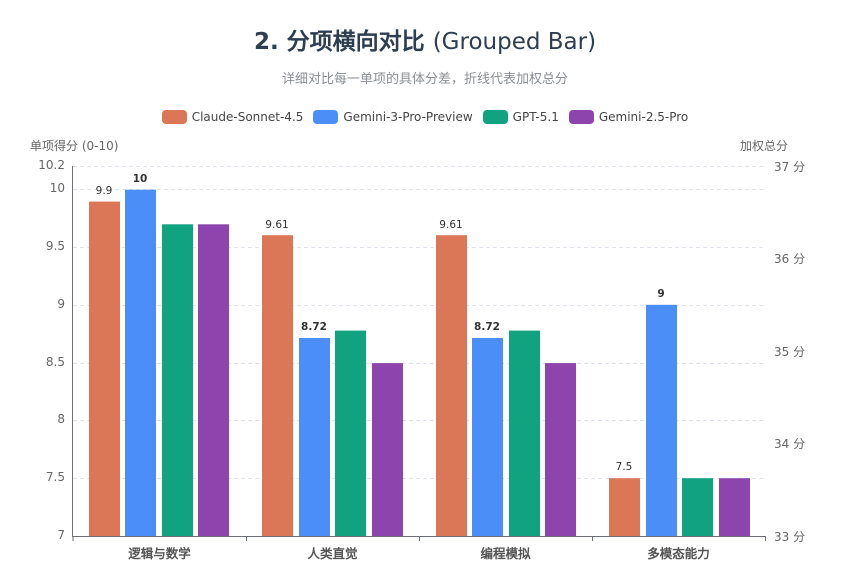 Image resolution: width=850 pixels, height=571 pixels. I want to click on bar-value-label: 10, so click(140, 179).